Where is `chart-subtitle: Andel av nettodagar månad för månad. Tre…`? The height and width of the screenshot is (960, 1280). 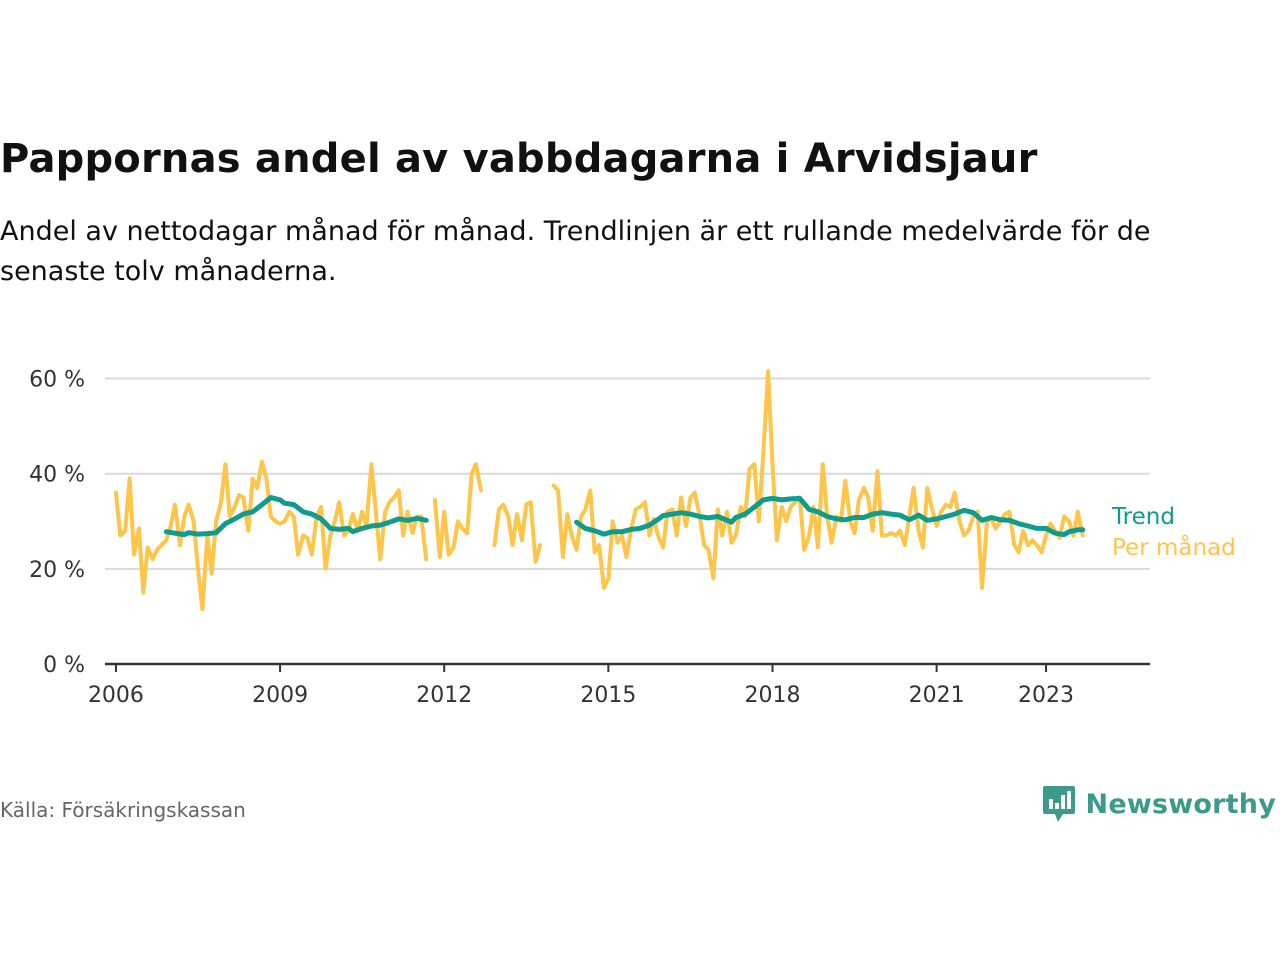
chart-subtitle: Andel av nettodagar månad för månad. Tre… is located at coordinates (575, 251).